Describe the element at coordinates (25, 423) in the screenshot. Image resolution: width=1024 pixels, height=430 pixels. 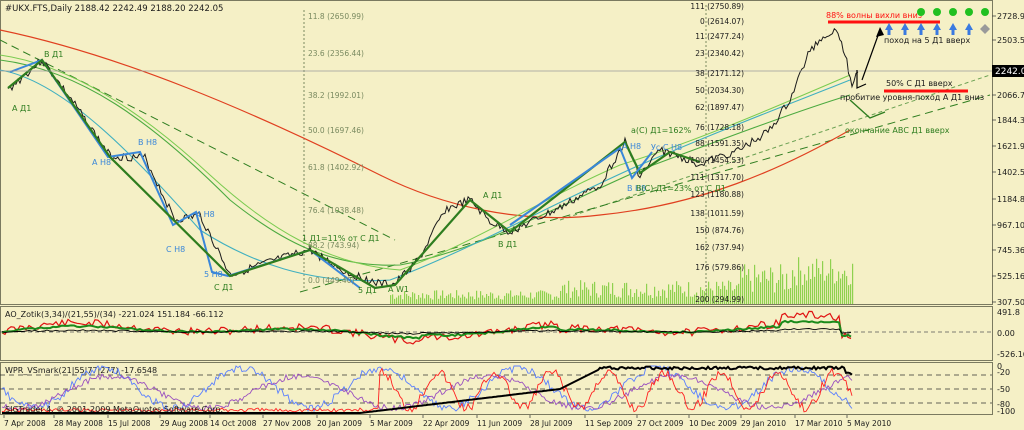
I see `x-tick-label: 7 Apr 2008` at that location.